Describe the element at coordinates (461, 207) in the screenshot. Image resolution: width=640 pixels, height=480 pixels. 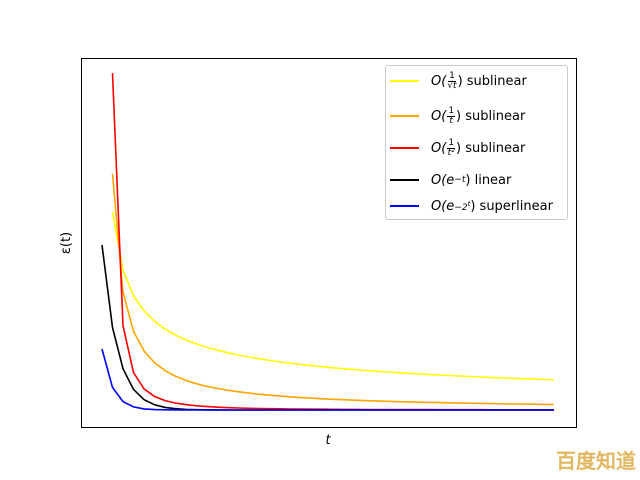
I see `legend-exponent: −2` at that location.